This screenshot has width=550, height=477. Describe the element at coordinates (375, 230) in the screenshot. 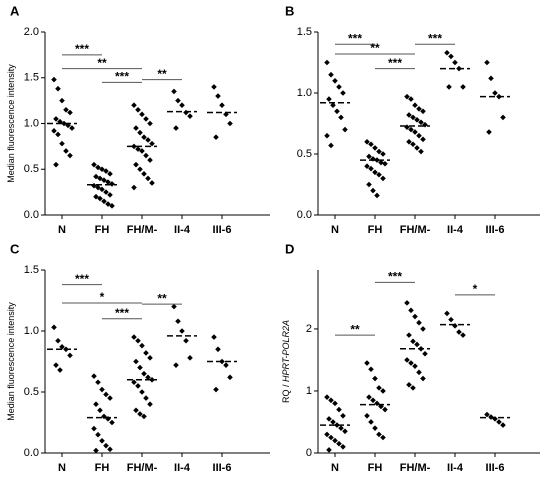

I see `x-tick-label: FH` at that location.